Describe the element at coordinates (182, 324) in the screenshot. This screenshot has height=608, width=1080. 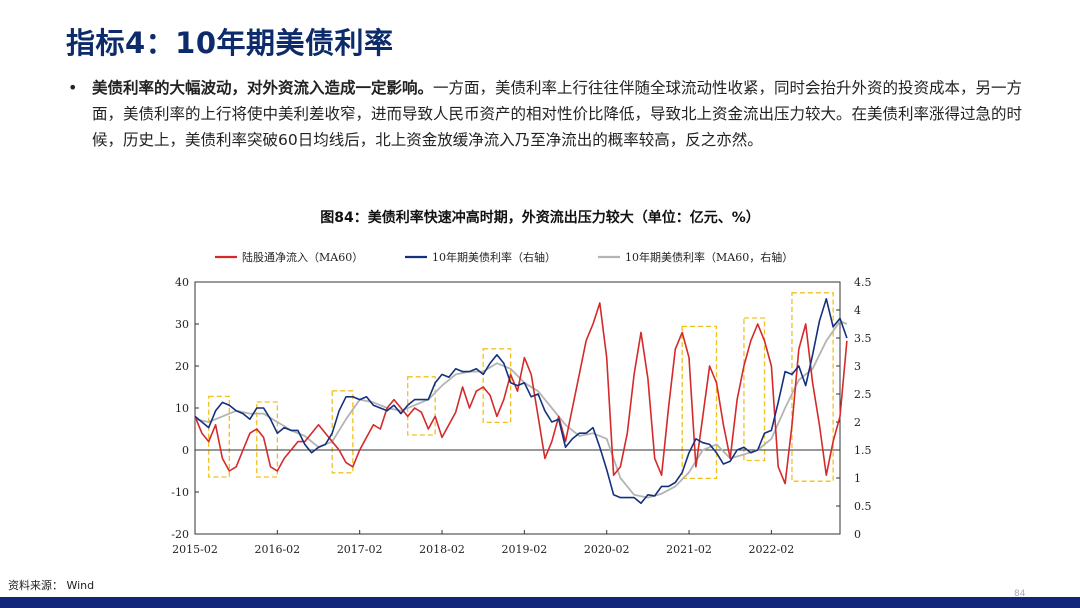
I see `y-left-tick-label: 30` at that location.